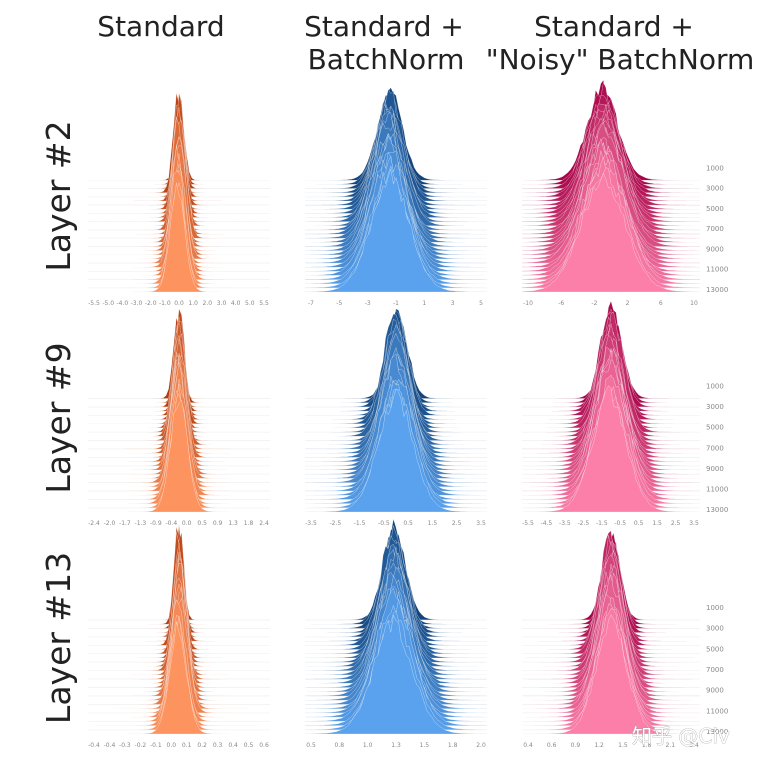 The width and height of the screenshot is (758, 768). I want to click on x-tick-label: 4.0, so click(236, 303).